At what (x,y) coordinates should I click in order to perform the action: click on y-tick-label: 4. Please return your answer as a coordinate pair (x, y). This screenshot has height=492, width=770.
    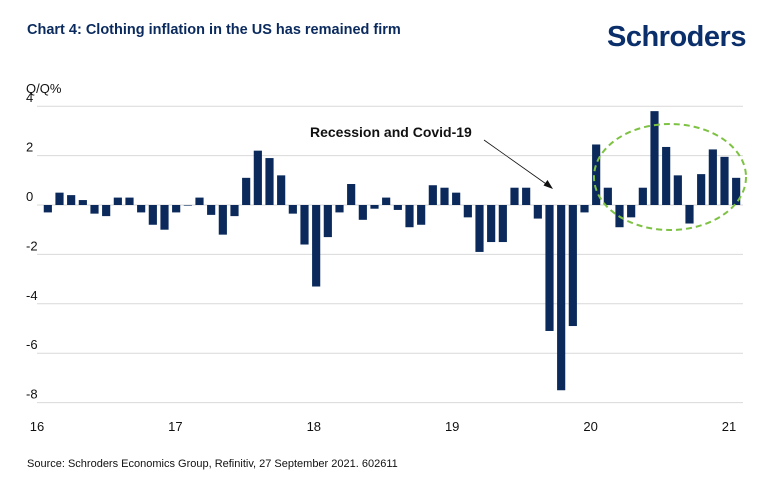
    Looking at the image, I should click on (29, 97).